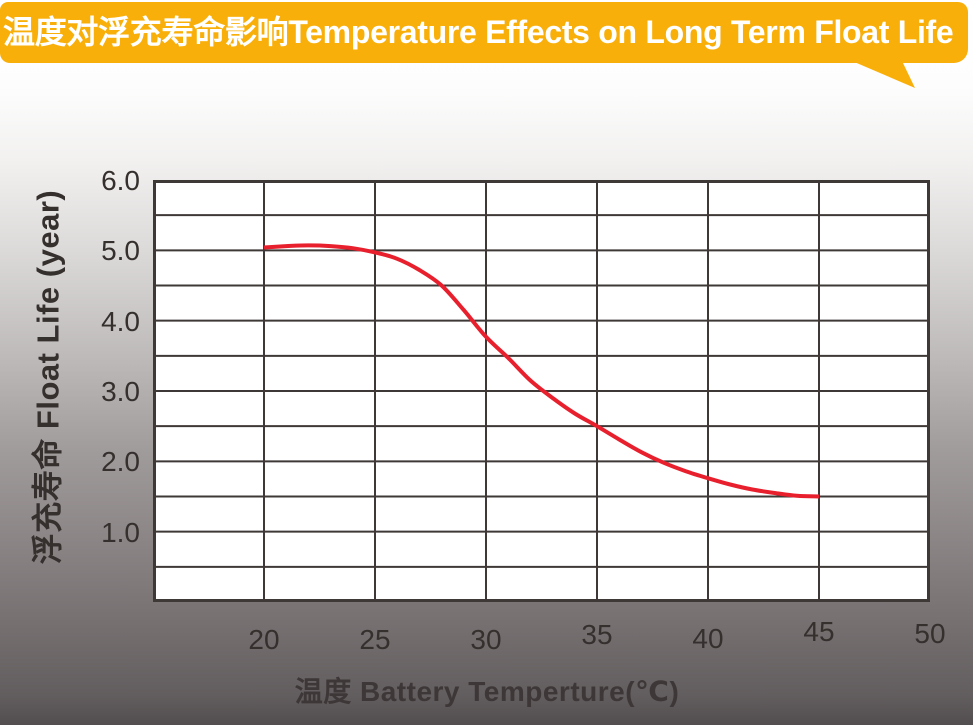 The image size is (973, 725). I want to click on y-tick-label: 1.0, so click(120, 532).